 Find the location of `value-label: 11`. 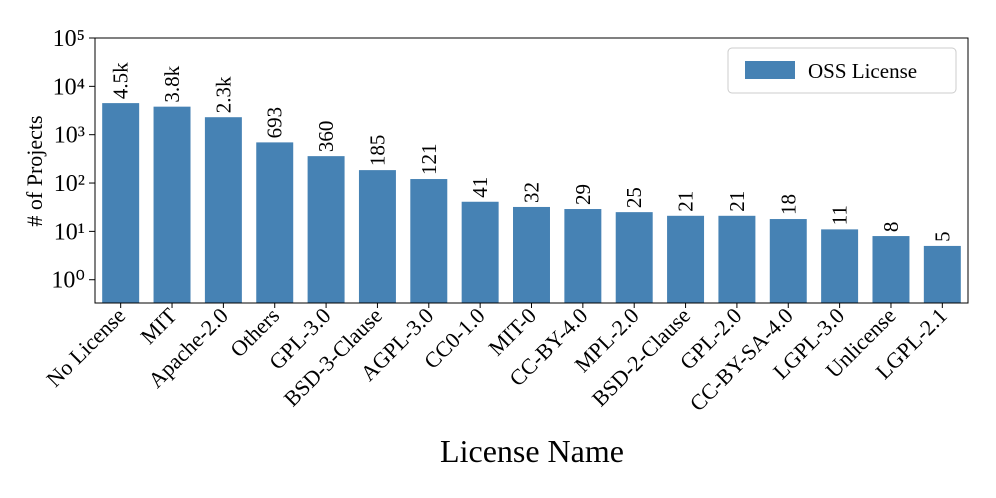

value-label: 11 is located at coordinates (840, 215).